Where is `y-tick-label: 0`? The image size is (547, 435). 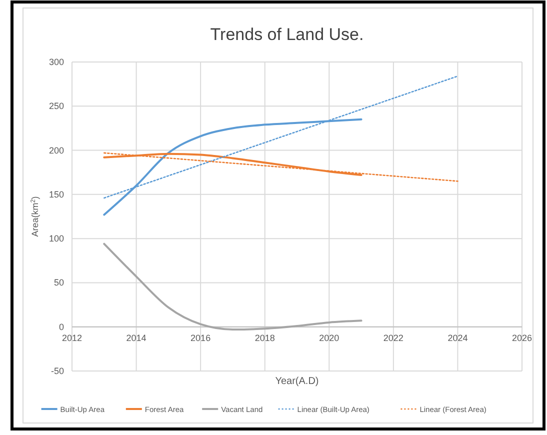 y-tick-label: 0 is located at coordinates (61, 327).